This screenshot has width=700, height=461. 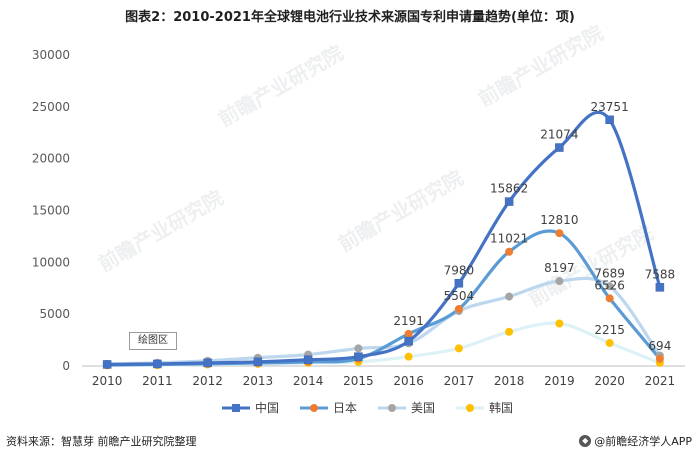 What do you see at coordinates (153, 341) in the screenshot?
I see `plot-area-tag: 绘图区` at bounding box center [153, 341].